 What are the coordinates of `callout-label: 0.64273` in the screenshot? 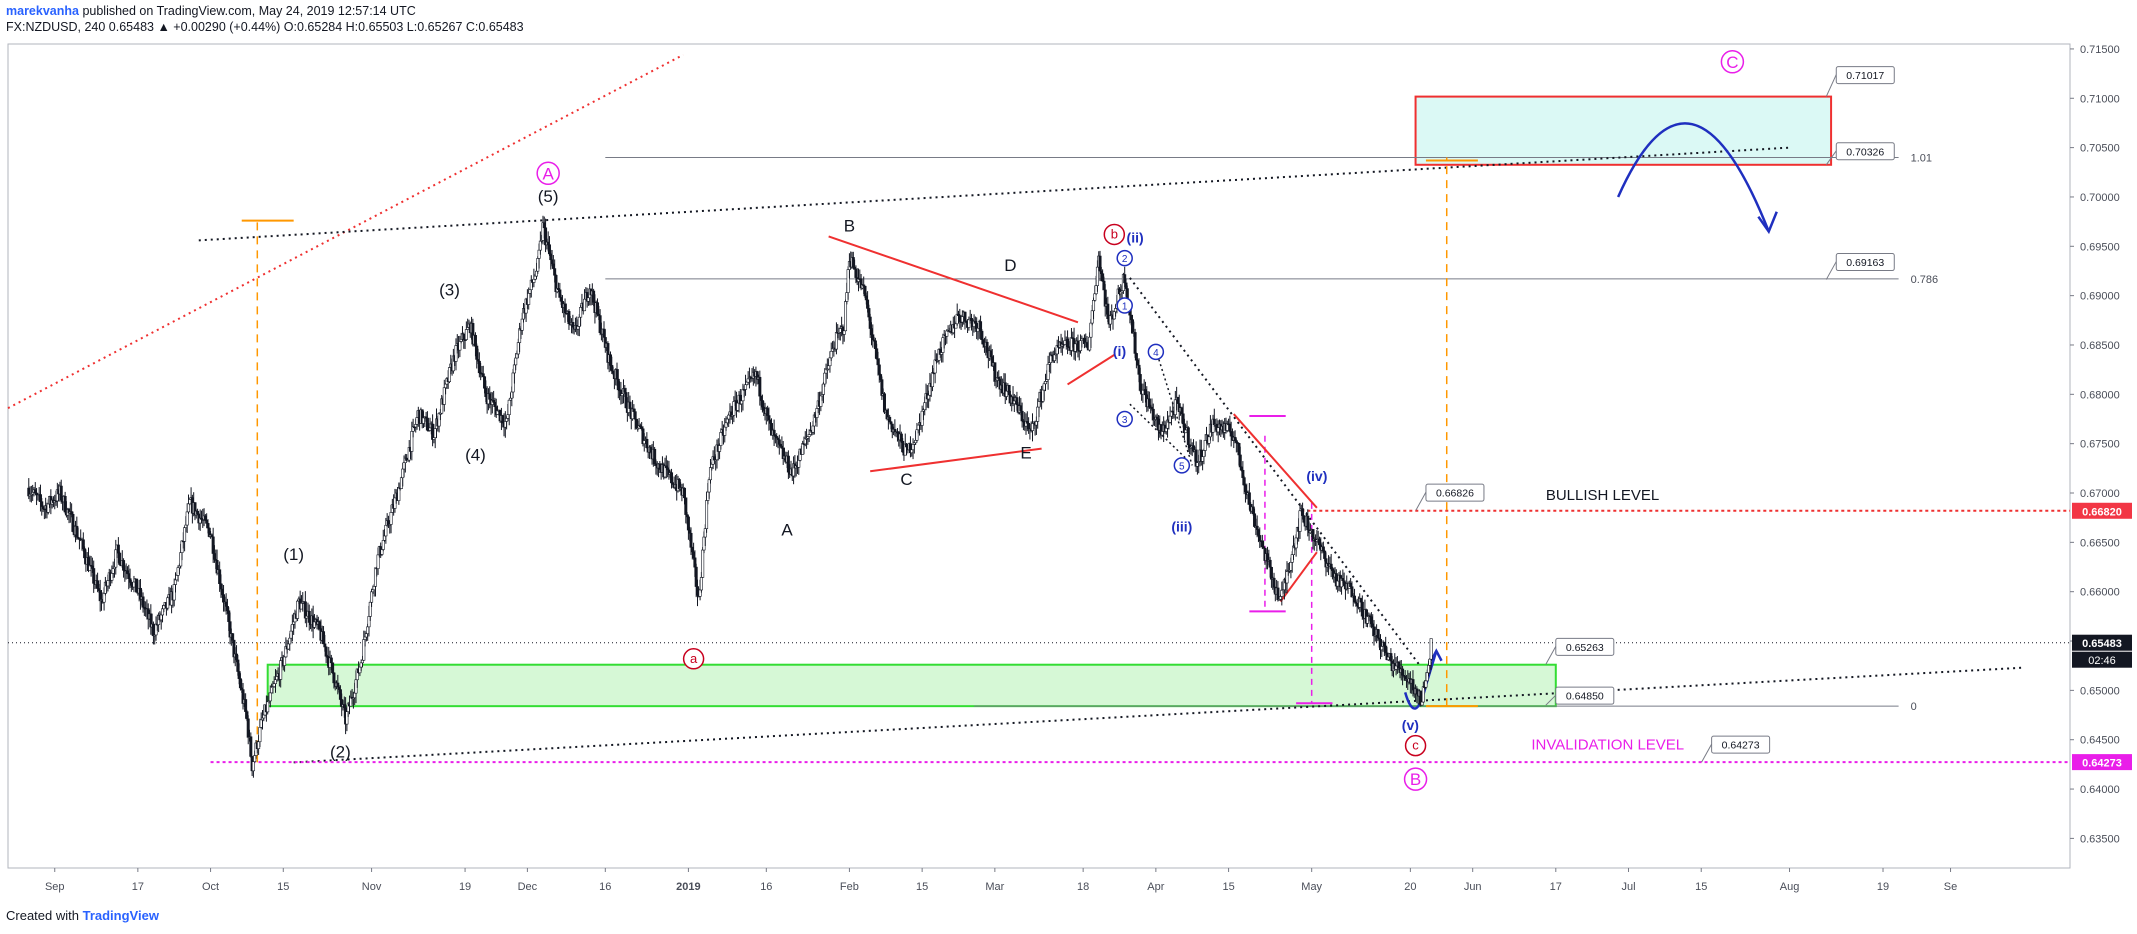 It's located at (1741, 746).